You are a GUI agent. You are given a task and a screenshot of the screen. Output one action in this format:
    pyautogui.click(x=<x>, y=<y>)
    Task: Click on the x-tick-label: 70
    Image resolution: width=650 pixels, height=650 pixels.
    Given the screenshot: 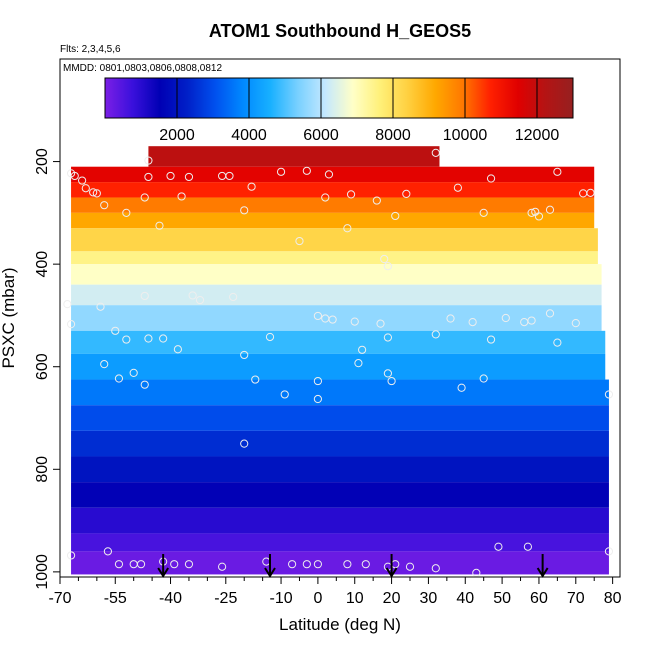 What is the action you would take?
    pyautogui.click(x=576, y=598)
    